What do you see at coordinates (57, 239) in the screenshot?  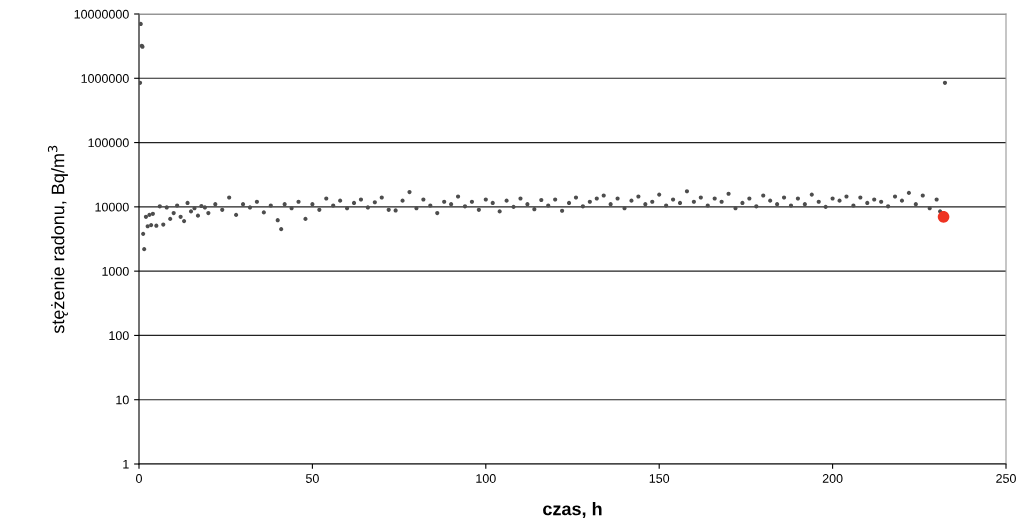 I see `y-axis-title: stężenie radonu, Bq/m$^{3}$` at bounding box center [57, 239].